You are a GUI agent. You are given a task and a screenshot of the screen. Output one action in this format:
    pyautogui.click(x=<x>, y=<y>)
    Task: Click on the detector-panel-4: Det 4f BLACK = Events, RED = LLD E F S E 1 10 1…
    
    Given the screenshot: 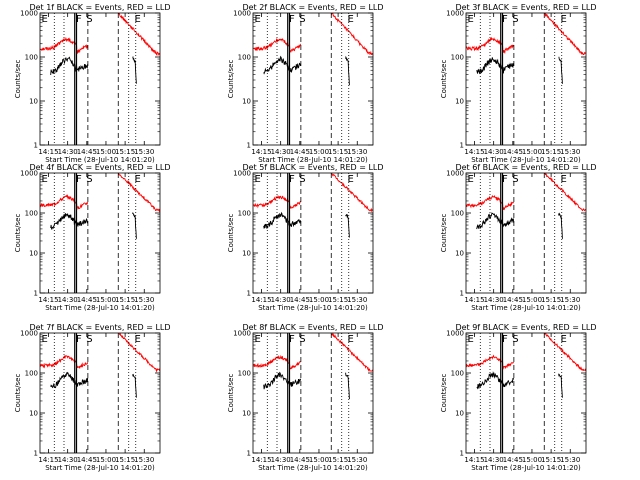 What is the action you would take?
    pyautogui.click(x=92, y=237)
    